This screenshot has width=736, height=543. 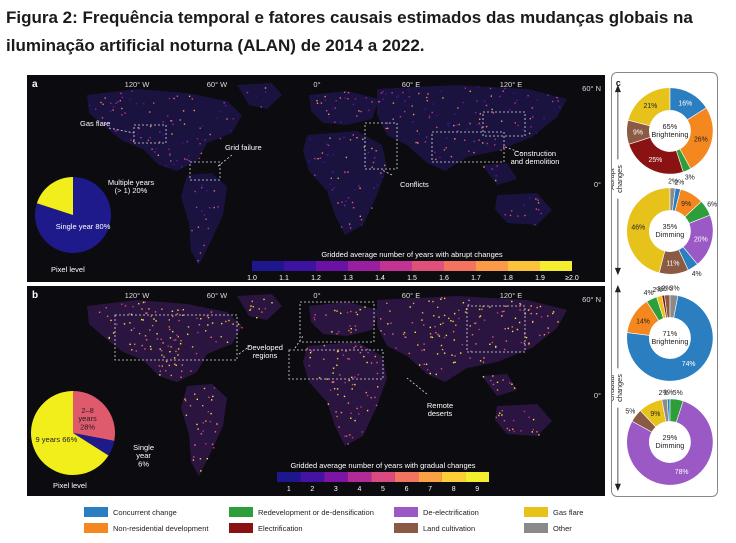 I want to click on donut-abrupt-brightening: 16% 26% 3% 25% 9% 21% 65% Brightening, so click(x=670, y=134).